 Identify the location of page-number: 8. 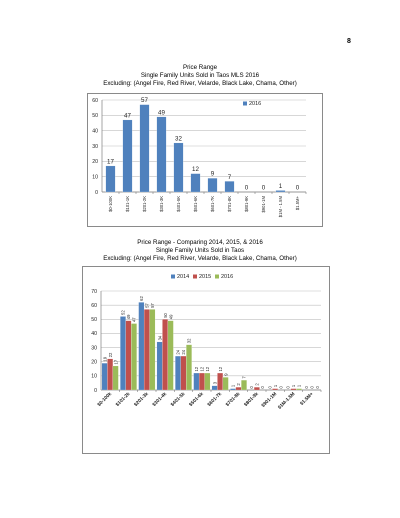
(349, 41).